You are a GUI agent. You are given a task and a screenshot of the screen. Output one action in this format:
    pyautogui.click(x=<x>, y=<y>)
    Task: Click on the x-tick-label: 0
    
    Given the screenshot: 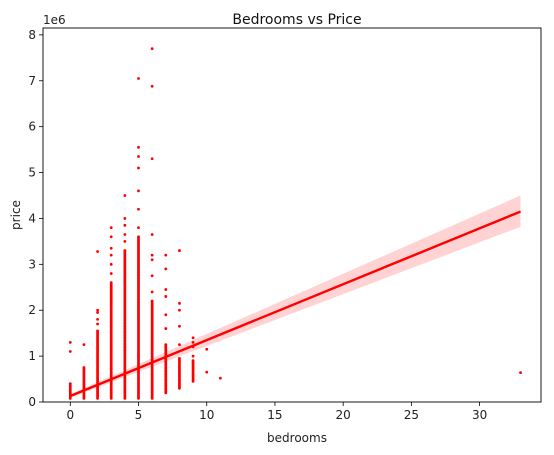 What is the action you would take?
    pyautogui.click(x=70, y=415)
    